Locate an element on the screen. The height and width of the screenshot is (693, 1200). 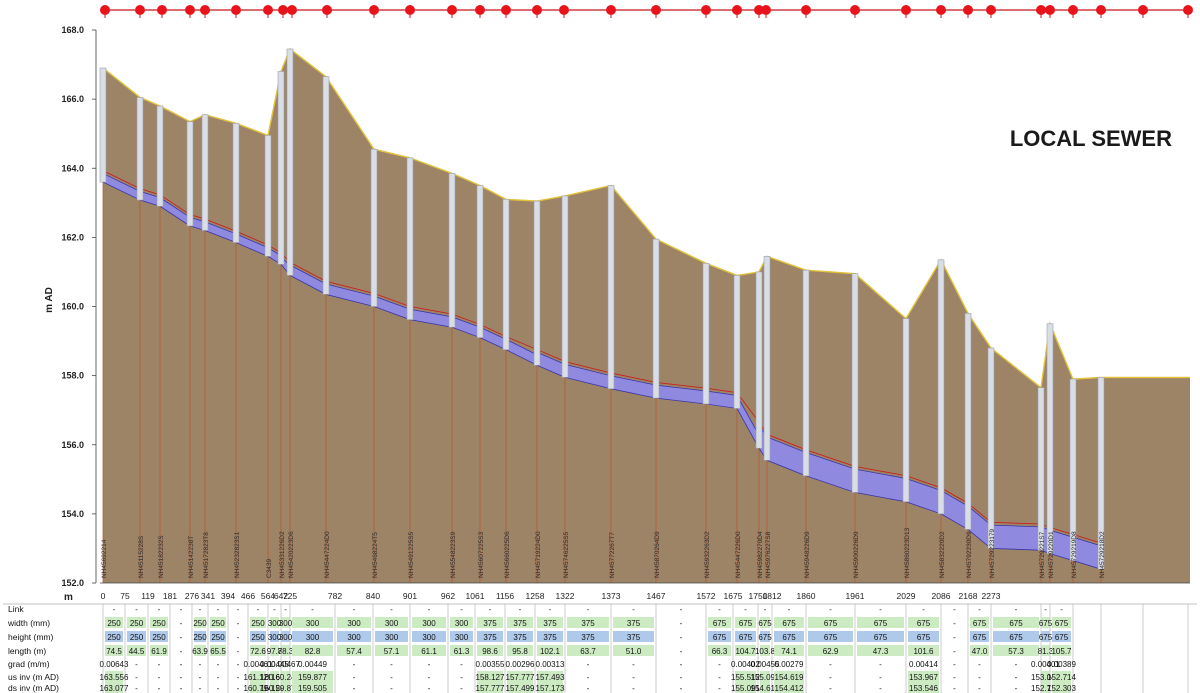
manhole-id-label: NH45142238T is located at coordinates (191, 557).